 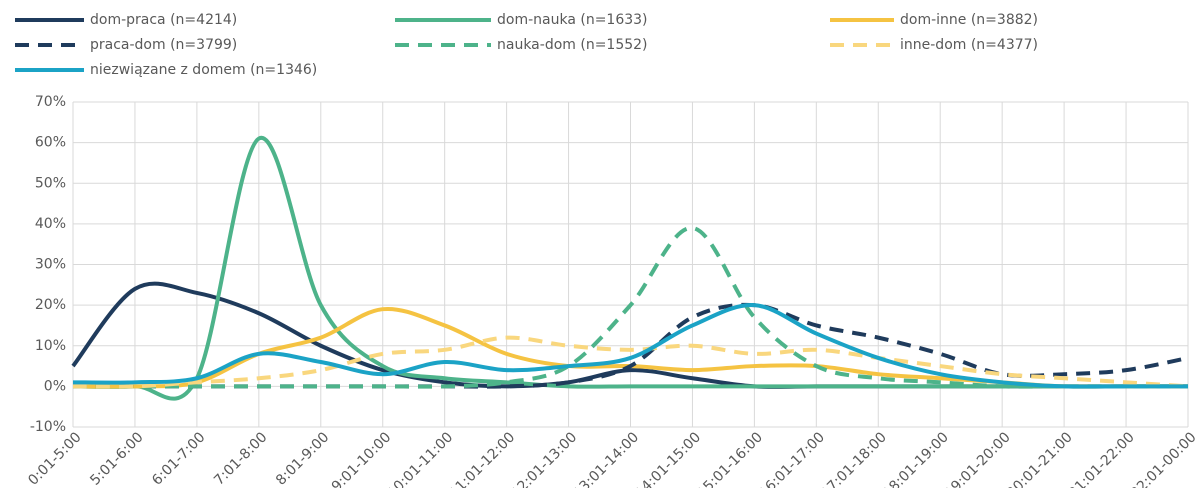 I want to click on x-tick-label: 17:01-18:00, so click(x=854, y=458).